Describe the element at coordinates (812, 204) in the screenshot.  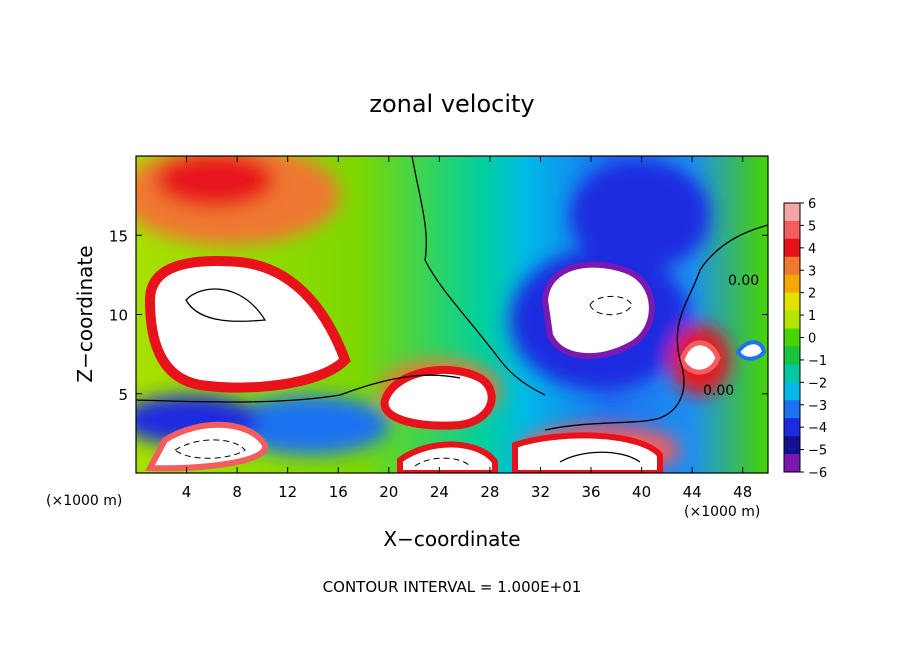
I see `colorbar-tick-label: 6` at that location.